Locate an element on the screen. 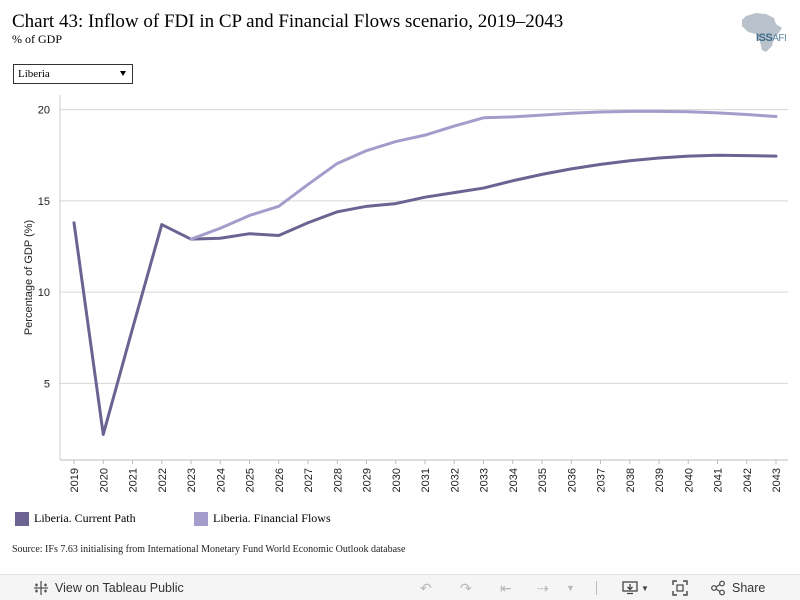 Image resolution: width=800 pixels, height=600 pixels. tableau-logo-icon is located at coordinates (41, 588).